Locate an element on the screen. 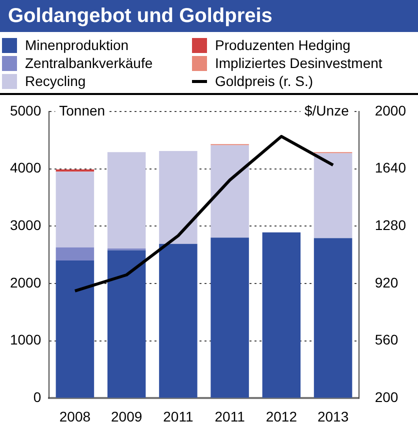 Image resolution: width=418 pixels, height=447 pixels. legend-label: Recycling is located at coordinates (55, 81).